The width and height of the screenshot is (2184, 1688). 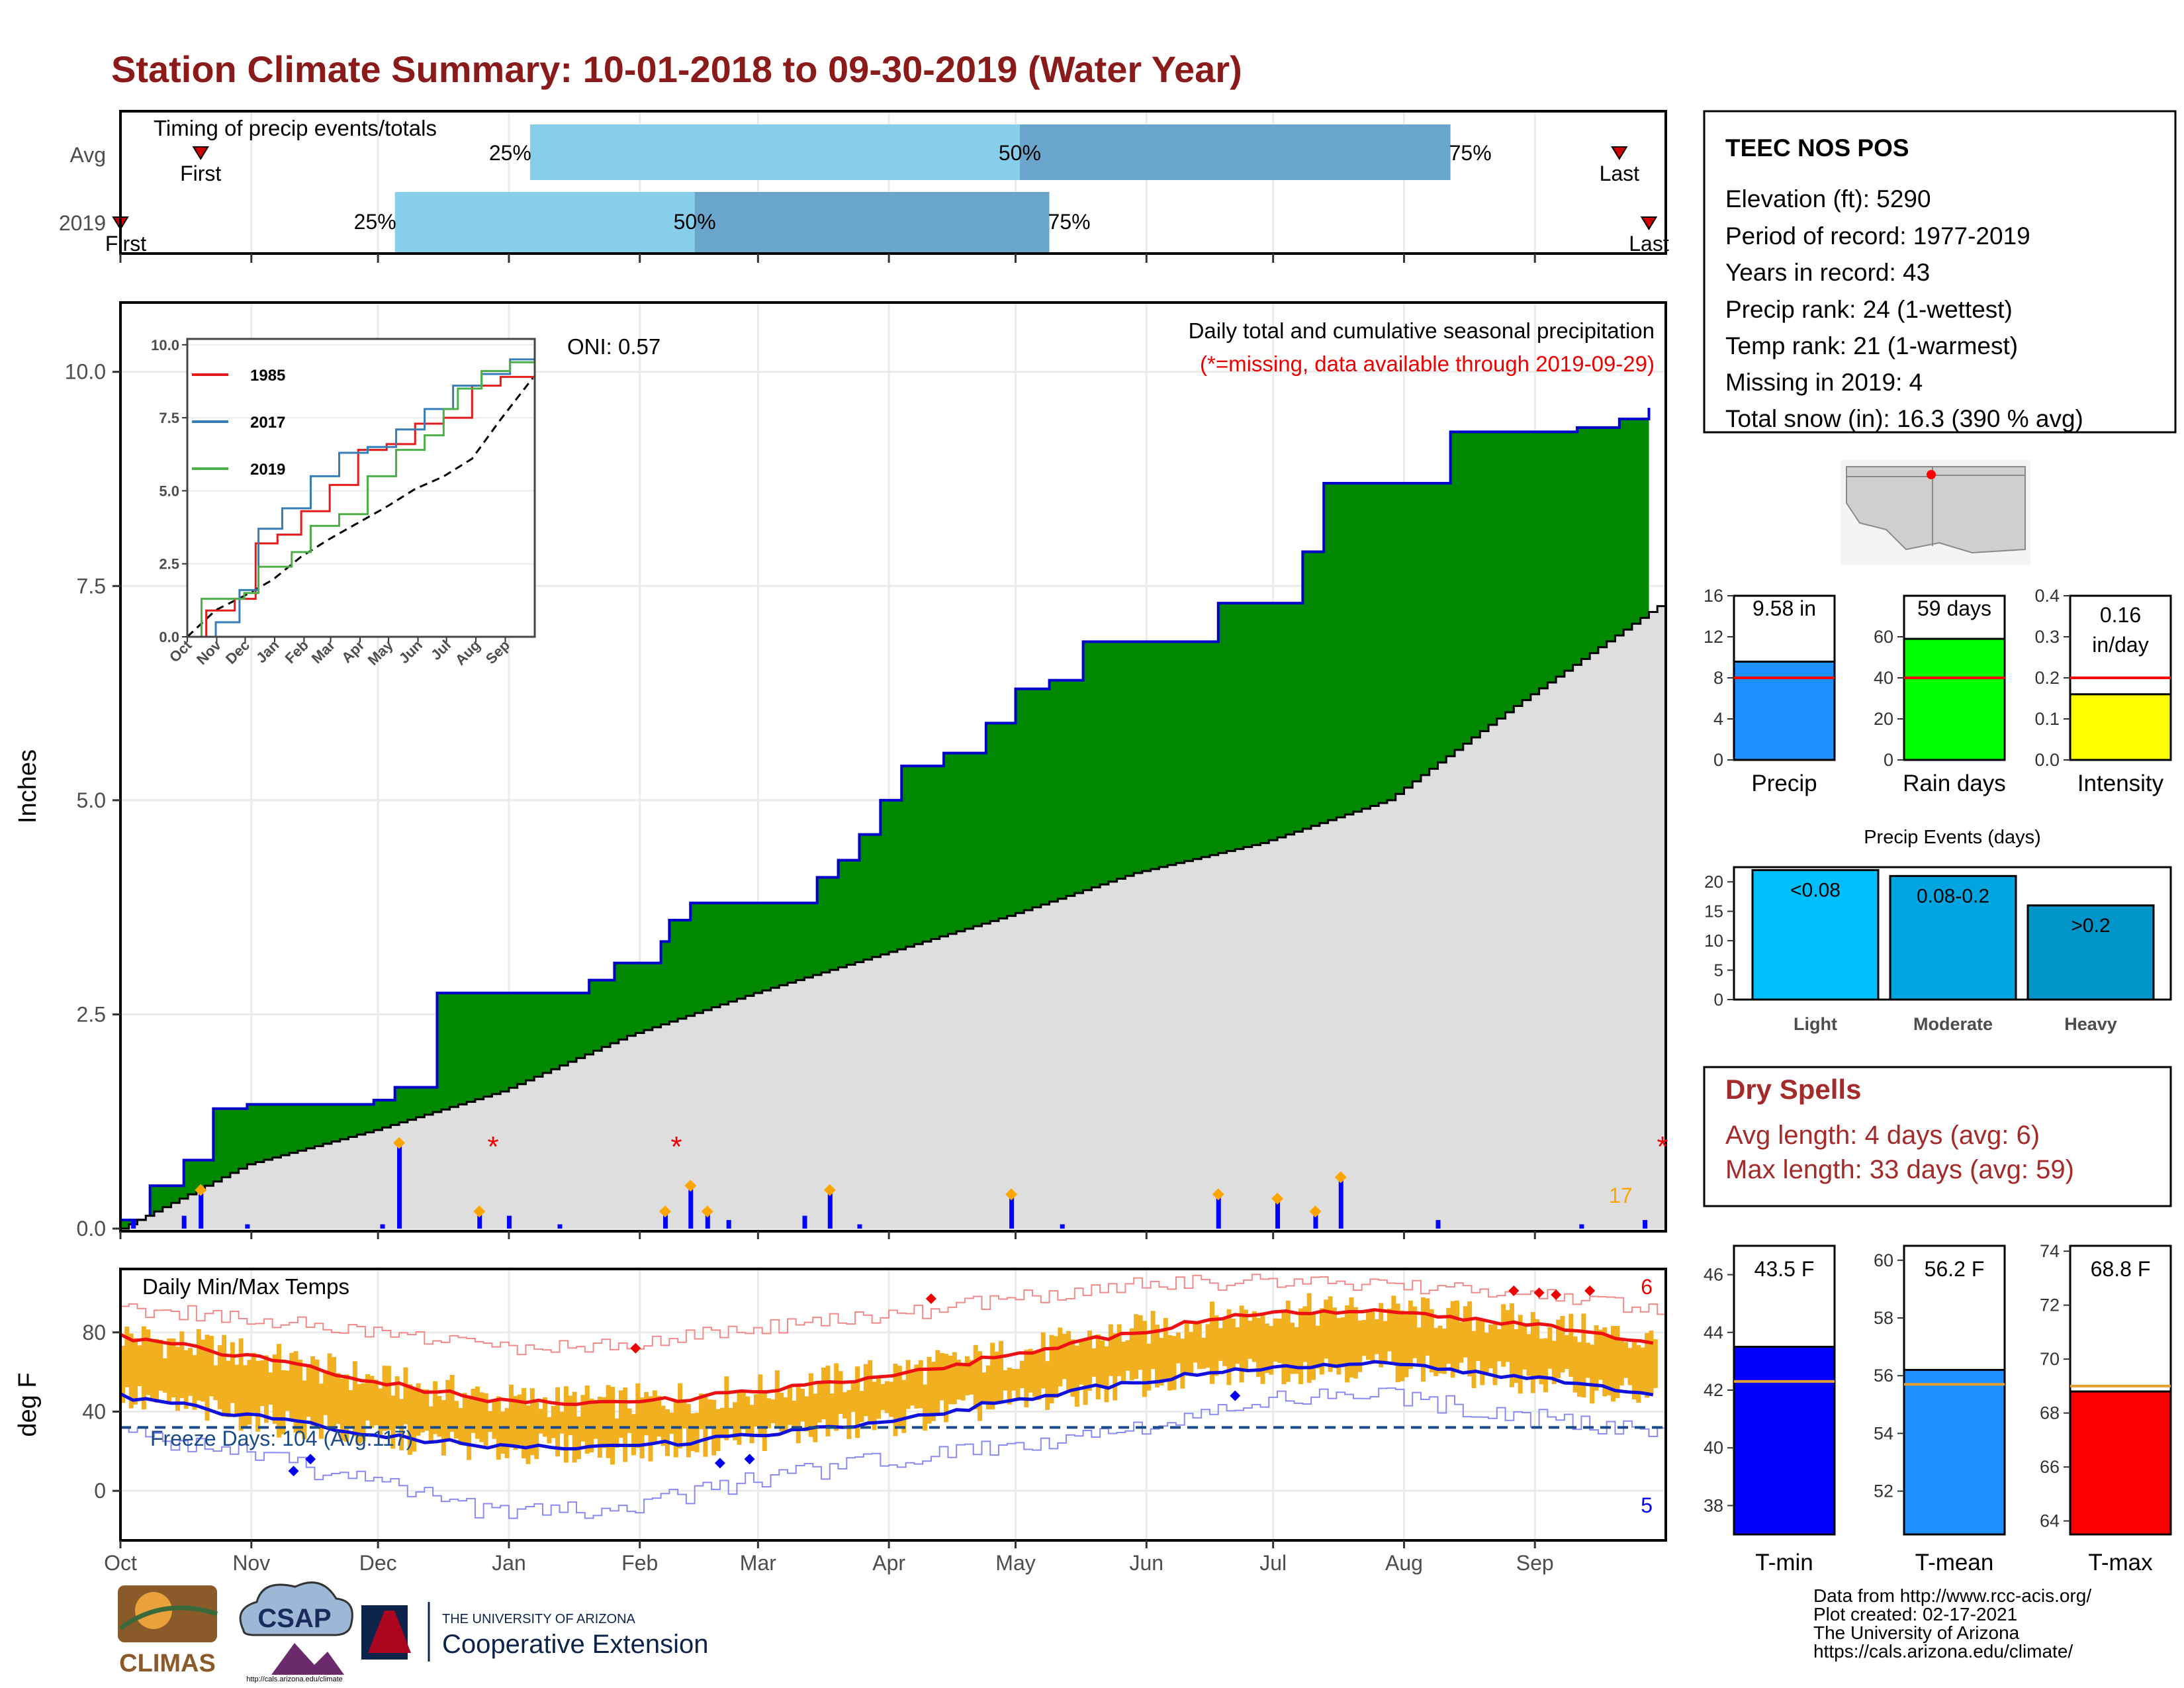 What do you see at coordinates (169, 418) in the screenshot?
I see `inset-y-tick-label: 7.5` at bounding box center [169, 418].